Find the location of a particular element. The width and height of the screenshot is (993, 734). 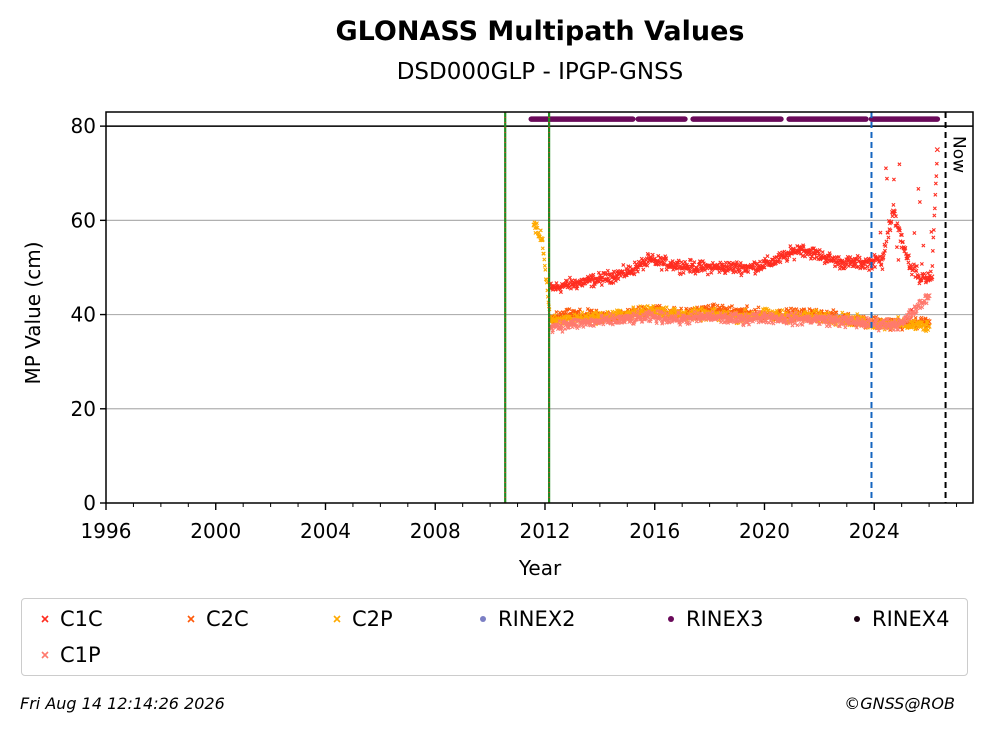

chart-subtitle: DSD000GLP - IPGP-GNSS is located at coordinates (540, 72).